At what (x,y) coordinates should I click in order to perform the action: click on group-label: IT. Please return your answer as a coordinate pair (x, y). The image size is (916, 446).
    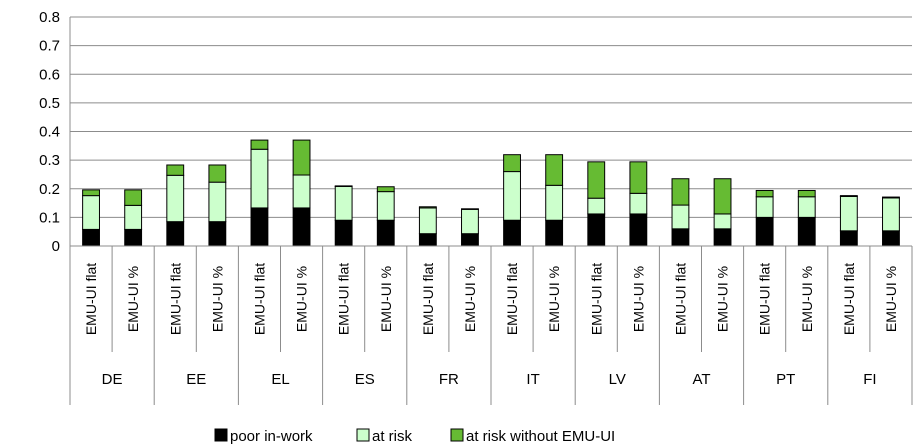
    Looking at the image, I should click on (532, 379).